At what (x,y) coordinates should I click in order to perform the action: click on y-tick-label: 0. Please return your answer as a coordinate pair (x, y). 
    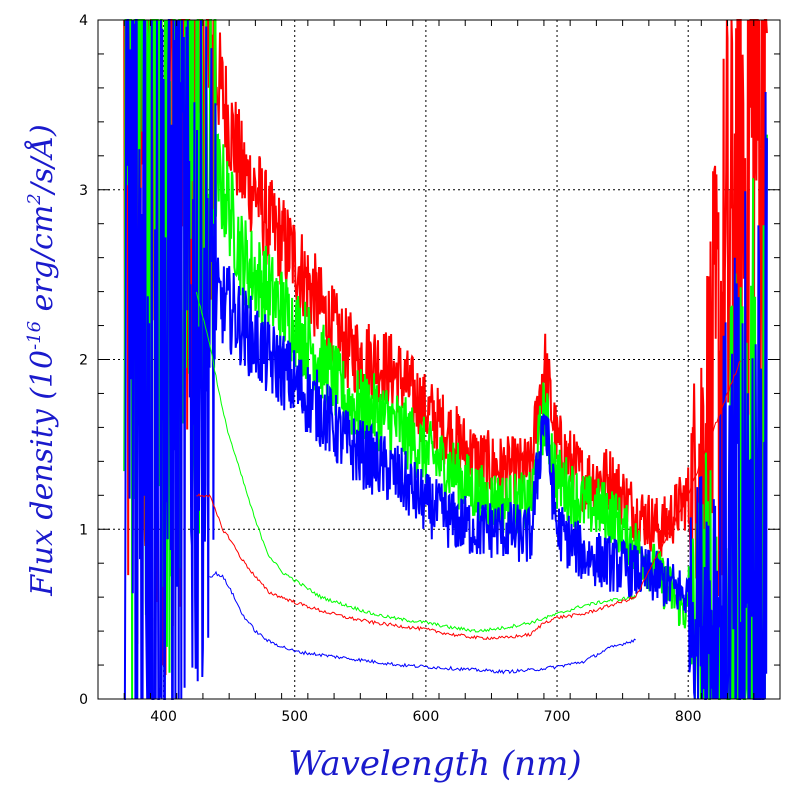
    Looking at the image, I should click on (83, 700).